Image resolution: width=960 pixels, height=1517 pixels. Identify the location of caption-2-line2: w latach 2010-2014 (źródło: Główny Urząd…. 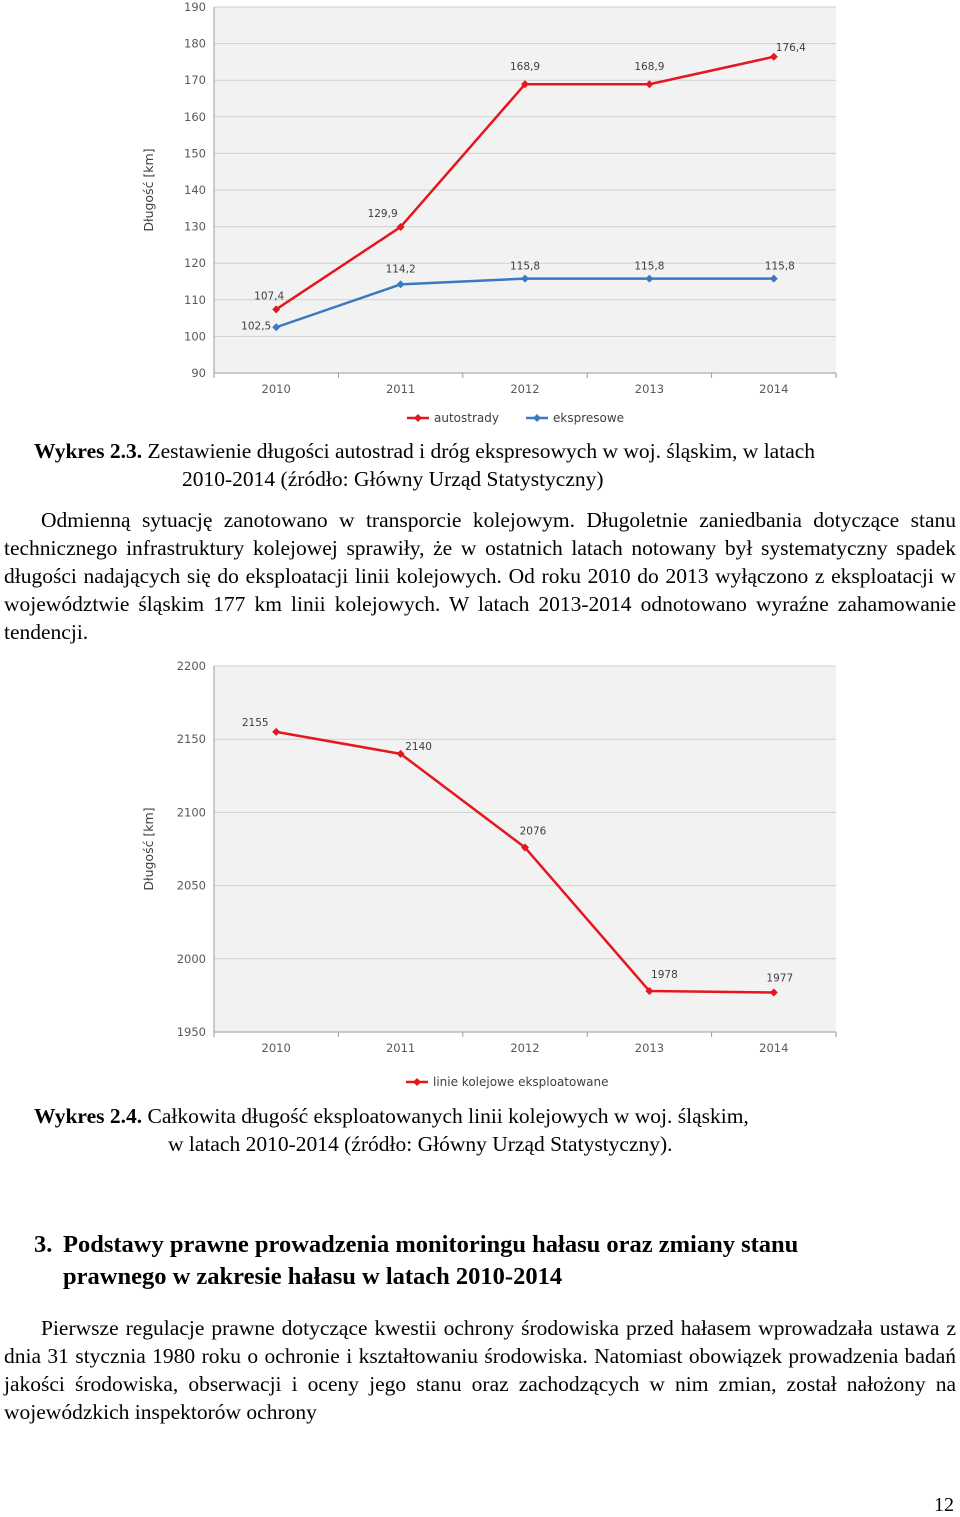
(420, 1144).